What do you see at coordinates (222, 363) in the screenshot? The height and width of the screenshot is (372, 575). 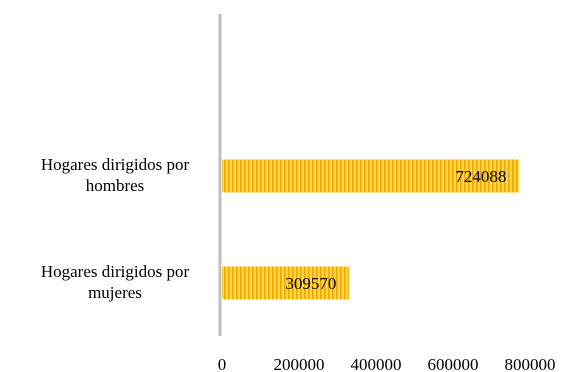 I see `x-tick-label: 0` at bounding box center [222, 363].